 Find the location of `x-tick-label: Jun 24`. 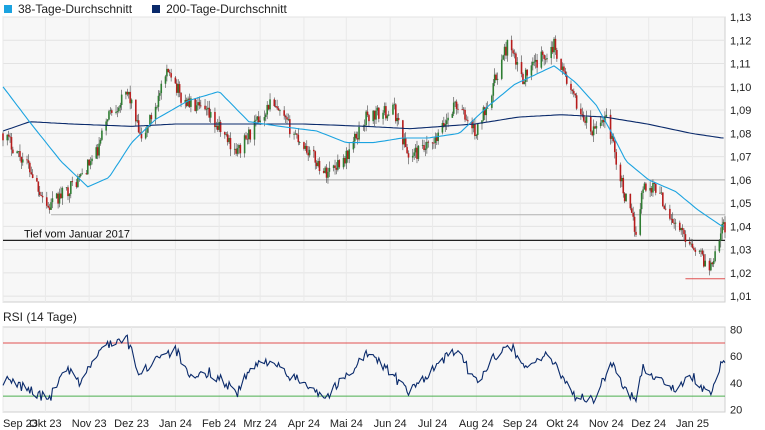

x-tick-label: Jun 24 is located at coordinates (390, 424).